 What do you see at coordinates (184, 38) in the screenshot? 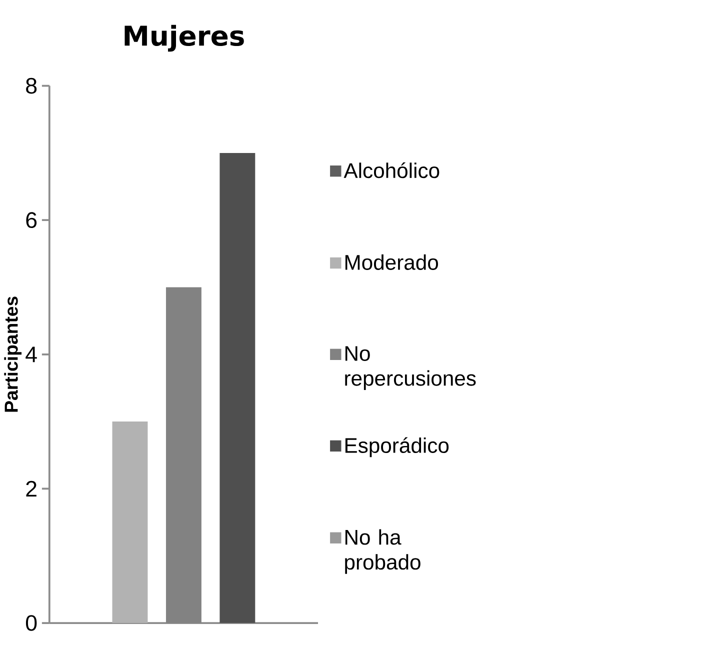
I see `chart-title: Mujeres` at bounding box center [184, 38].